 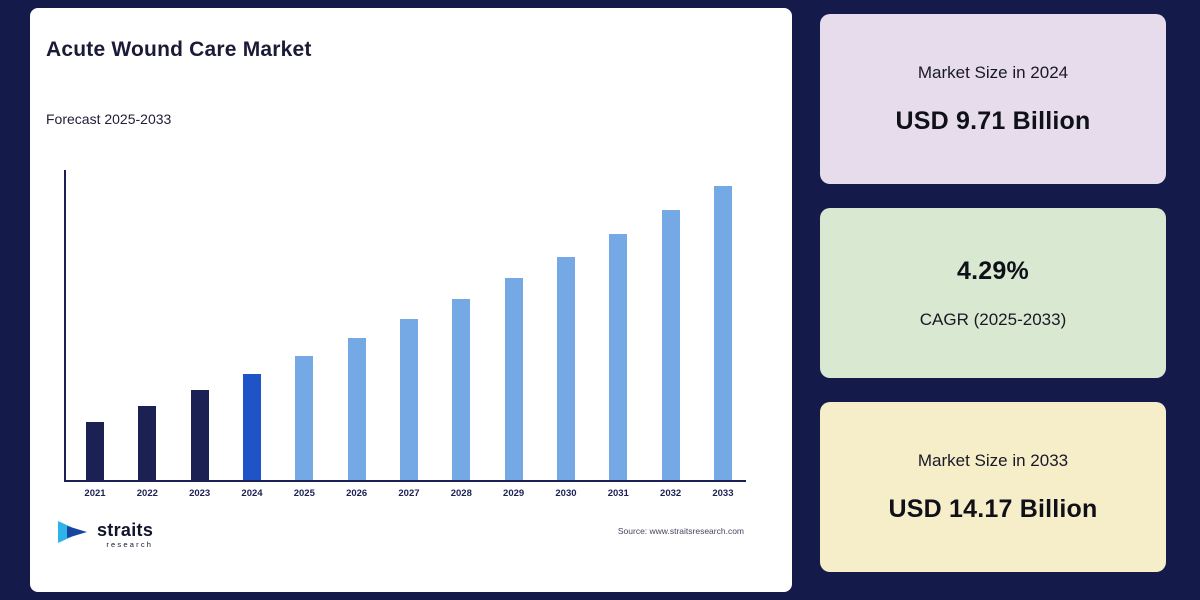 What do you see at coordinates (993, 460) in the screenshot?
I see `stat-label: Market Size in 2033` at bounding box center [993, 460].